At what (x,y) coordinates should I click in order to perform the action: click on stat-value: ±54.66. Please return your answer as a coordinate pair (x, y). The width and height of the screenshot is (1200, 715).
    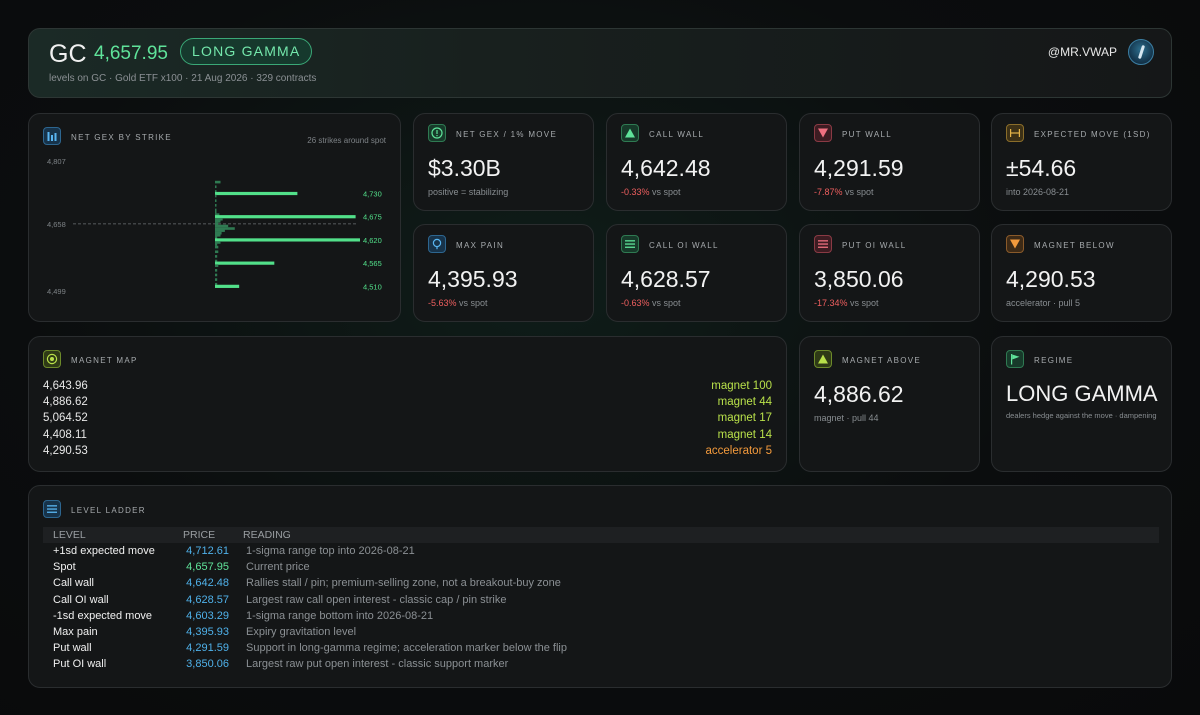
    Looking at the image, I should click on (1041, 168).